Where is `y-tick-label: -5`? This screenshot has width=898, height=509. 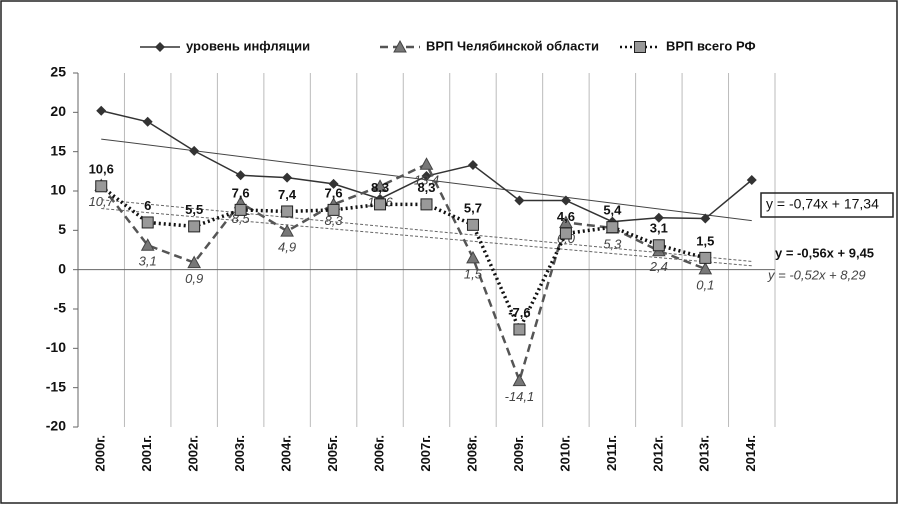
y-tick-label: -5 is located at coordinates (60, 308).